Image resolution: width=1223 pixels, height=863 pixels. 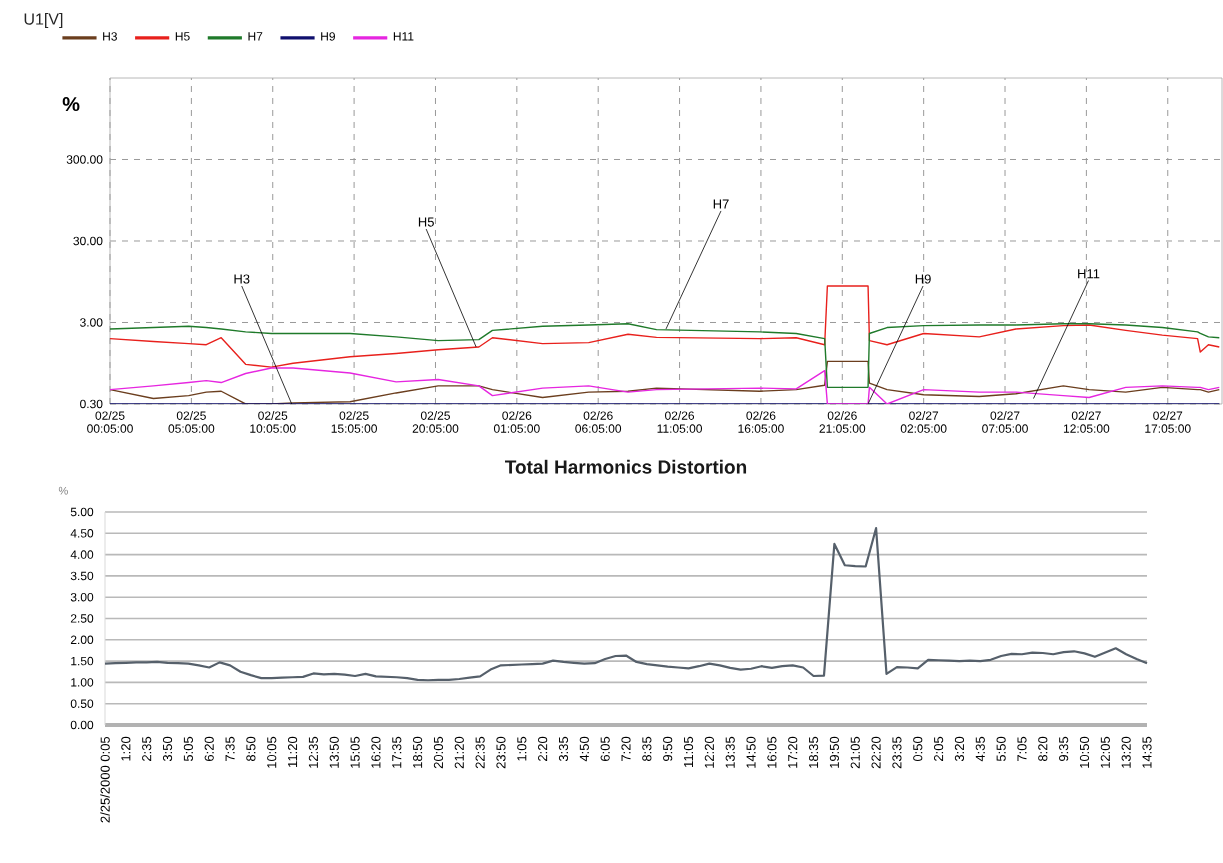 I want to click on x-tick-label: 10:05, so click(x=272, y=752).